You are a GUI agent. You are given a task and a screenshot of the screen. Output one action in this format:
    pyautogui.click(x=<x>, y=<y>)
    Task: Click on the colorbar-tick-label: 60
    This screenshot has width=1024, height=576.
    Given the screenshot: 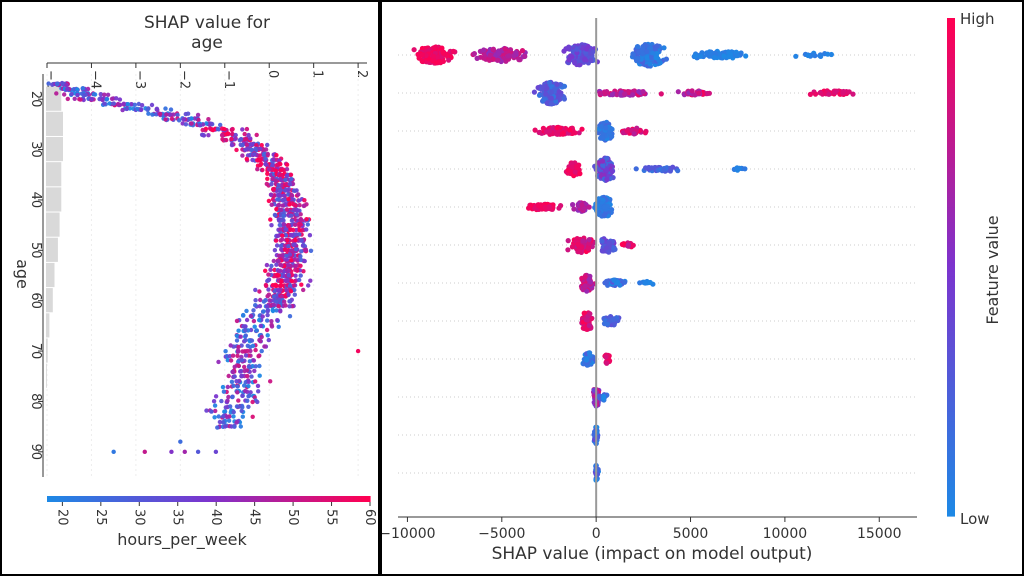 What is the action you would take?
    pyautogui.click(x=369, y=517)
    